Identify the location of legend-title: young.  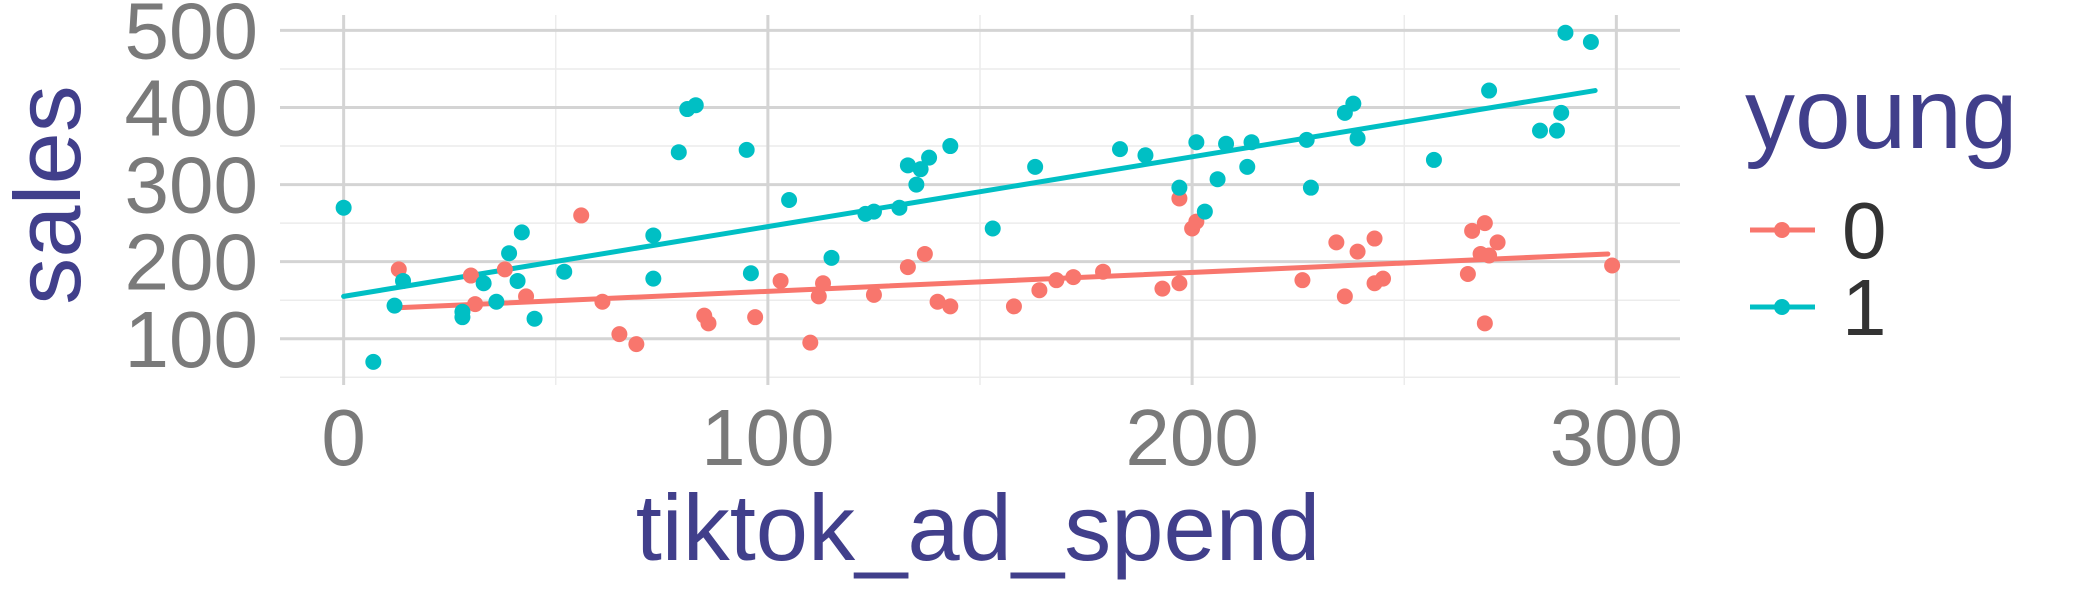
(1881, 114).